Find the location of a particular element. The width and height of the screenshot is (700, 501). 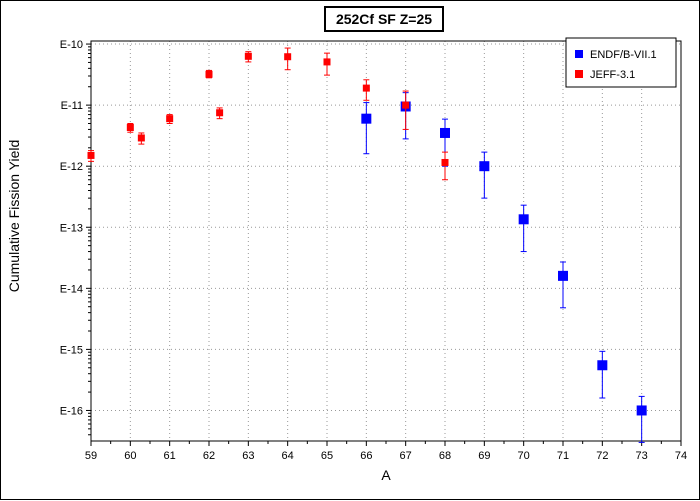

legend-label-endf: ENDF/B-VII.1 is located at coordinates (623, 55).